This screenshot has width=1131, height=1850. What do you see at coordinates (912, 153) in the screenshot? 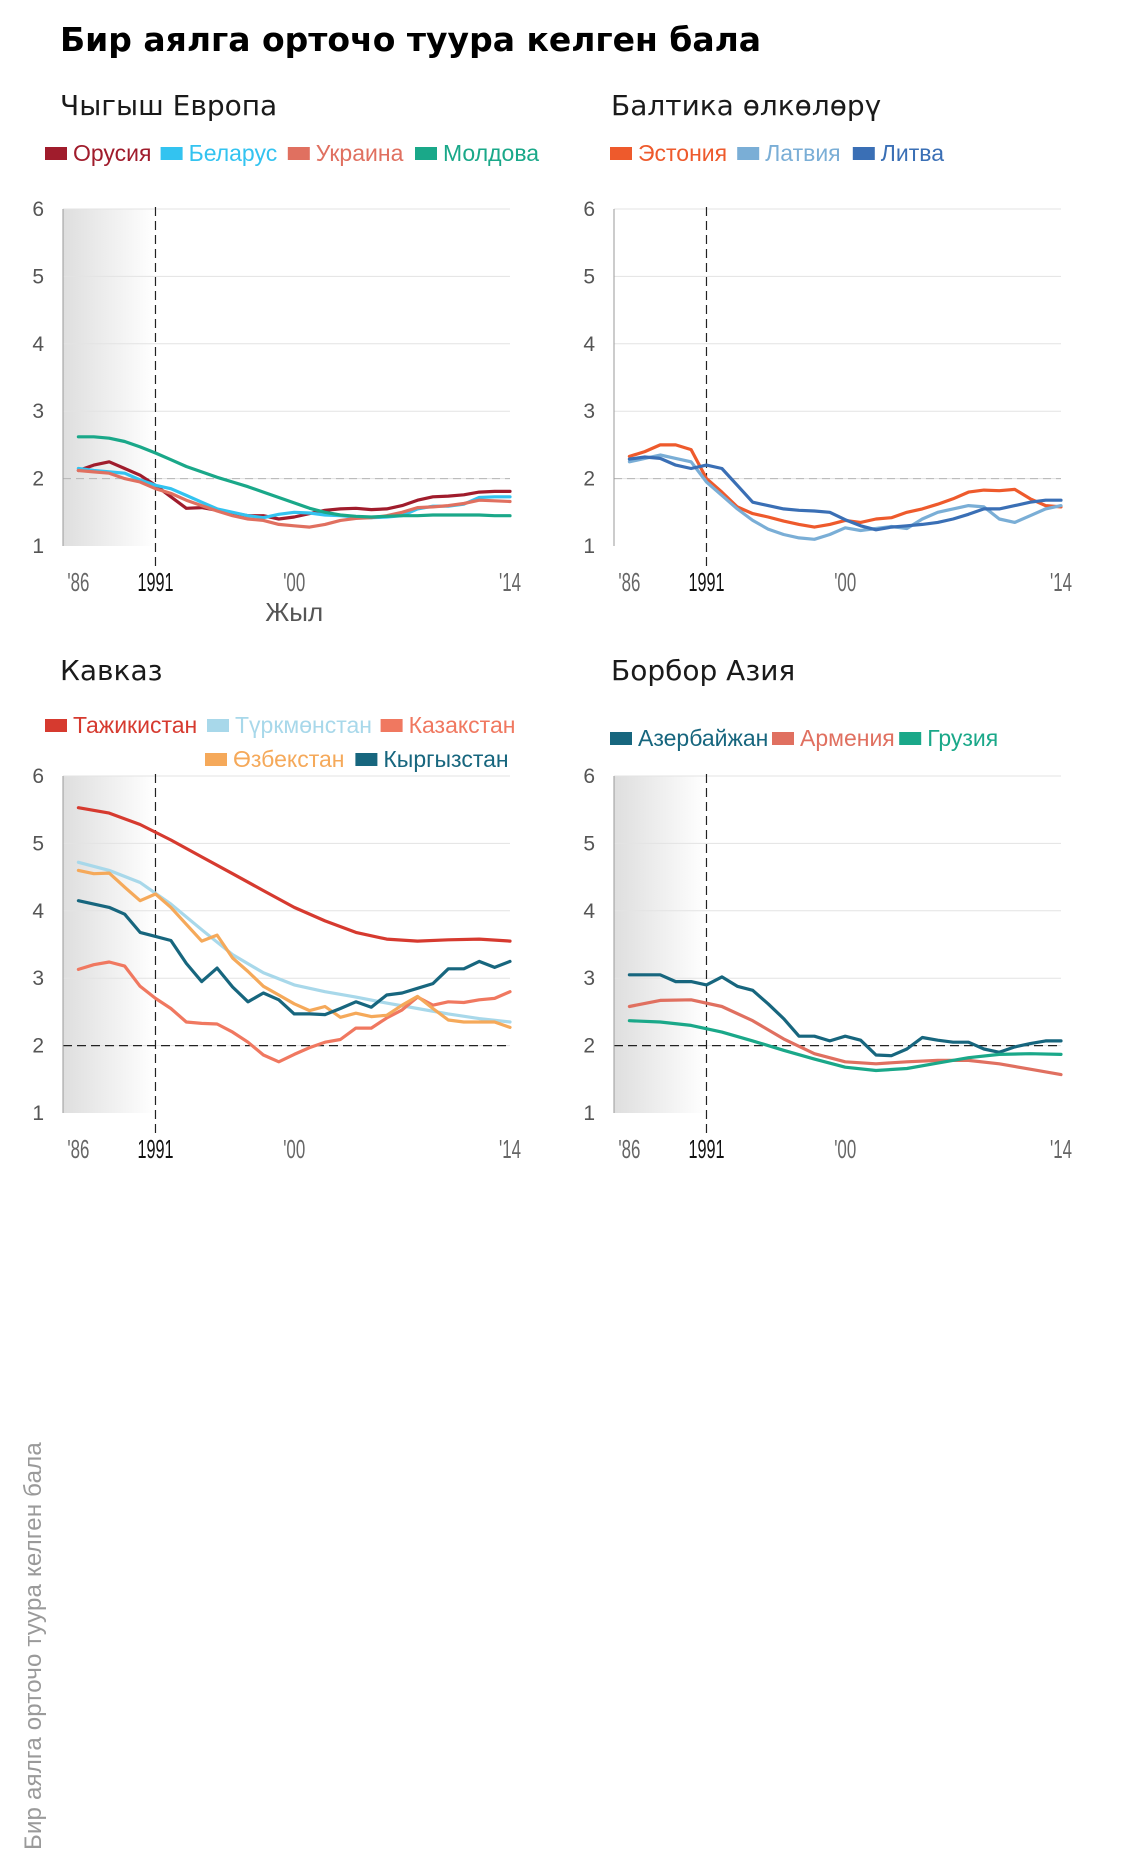
I see `legend-label: Литва` at bounding box center [912, 153].